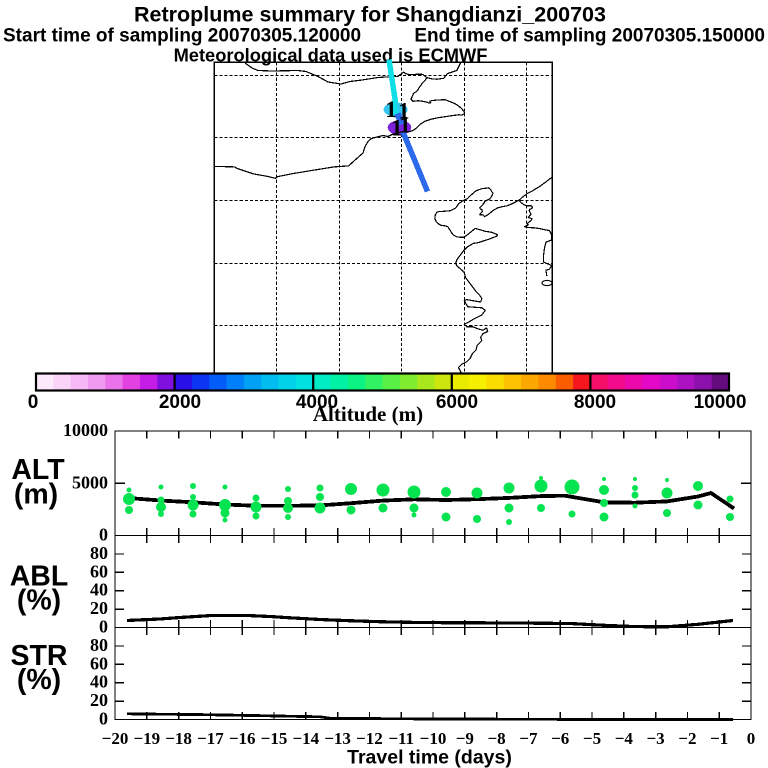  I want to click on svg-text: ABL, so click(39, 577).